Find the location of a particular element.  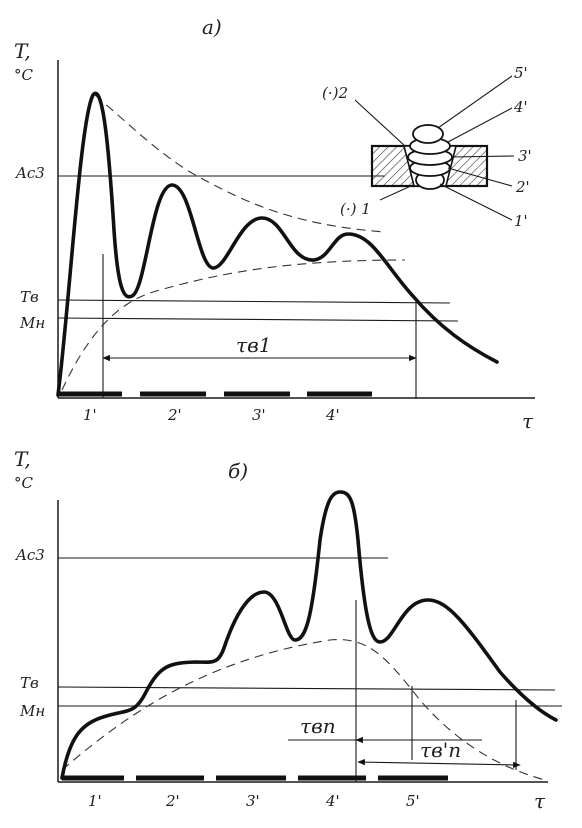

y-axis-labels: T, °C T, °C is located at coordinates (24, 265).